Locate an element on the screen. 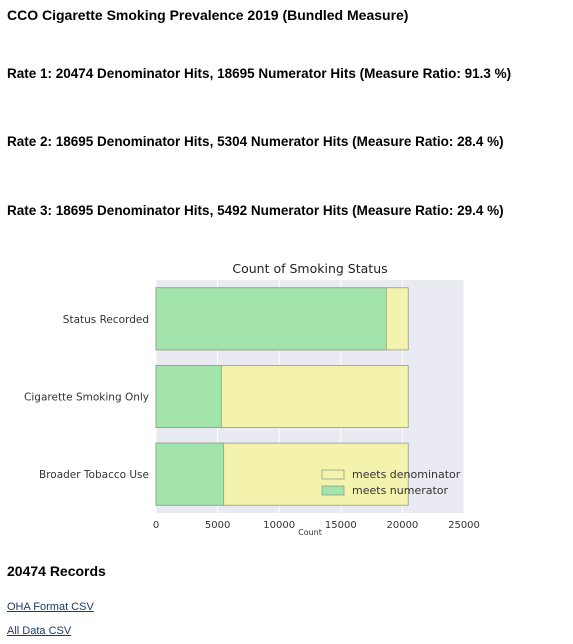 The width and height of the screenshot is (573, 644). chart-title: Count of Smoking Status is located at coordinates (309, 268).